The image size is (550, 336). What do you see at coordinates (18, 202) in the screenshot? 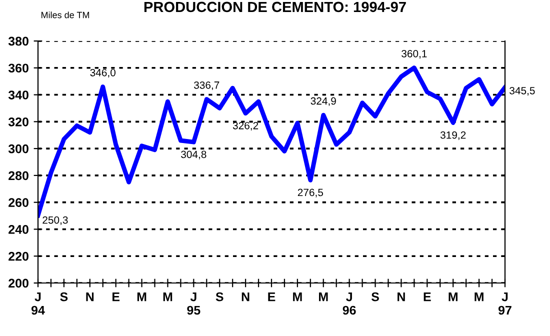
I see `y-tick-label: 260` at bounding box center [18, 202].